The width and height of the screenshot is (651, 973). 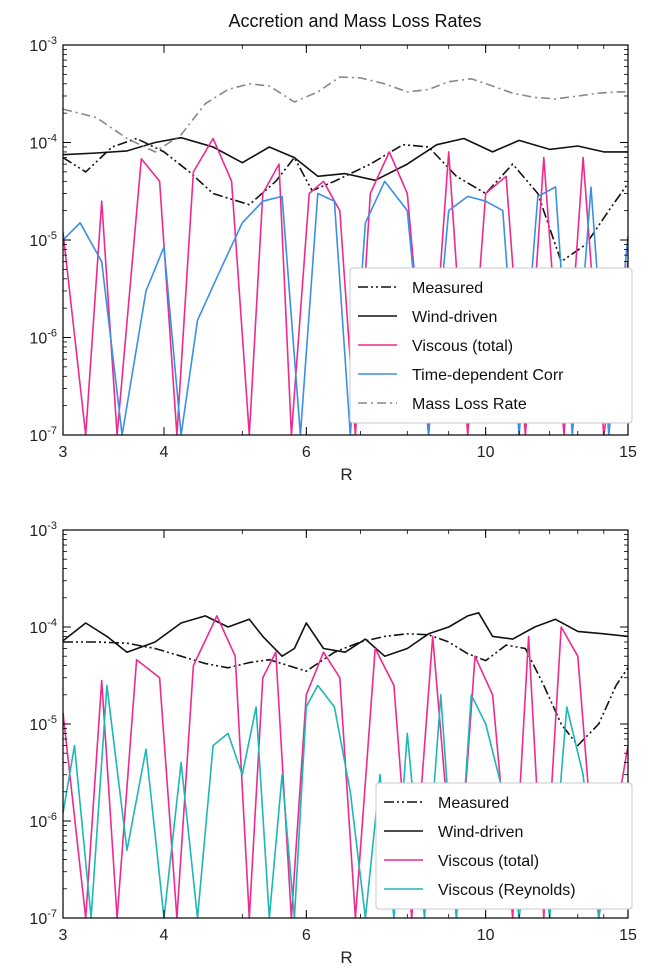 What do you see at coordinates (488, 375) in the screenshot?
I see `legend-label: Time-dependent Corr` at bounding box center [488, 375].